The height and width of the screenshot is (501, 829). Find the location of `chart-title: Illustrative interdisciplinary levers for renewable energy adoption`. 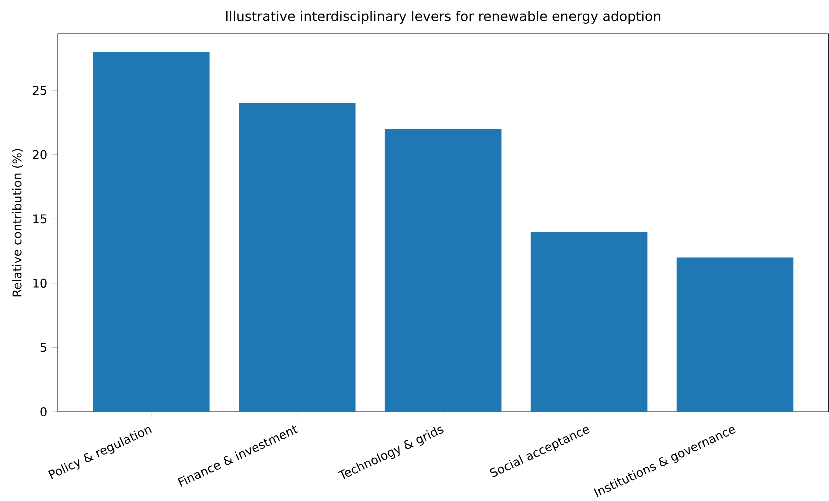

chart-title: Illustrative interdisciplinary levers for renewable energy adoption is located at coordinates (443, 17).